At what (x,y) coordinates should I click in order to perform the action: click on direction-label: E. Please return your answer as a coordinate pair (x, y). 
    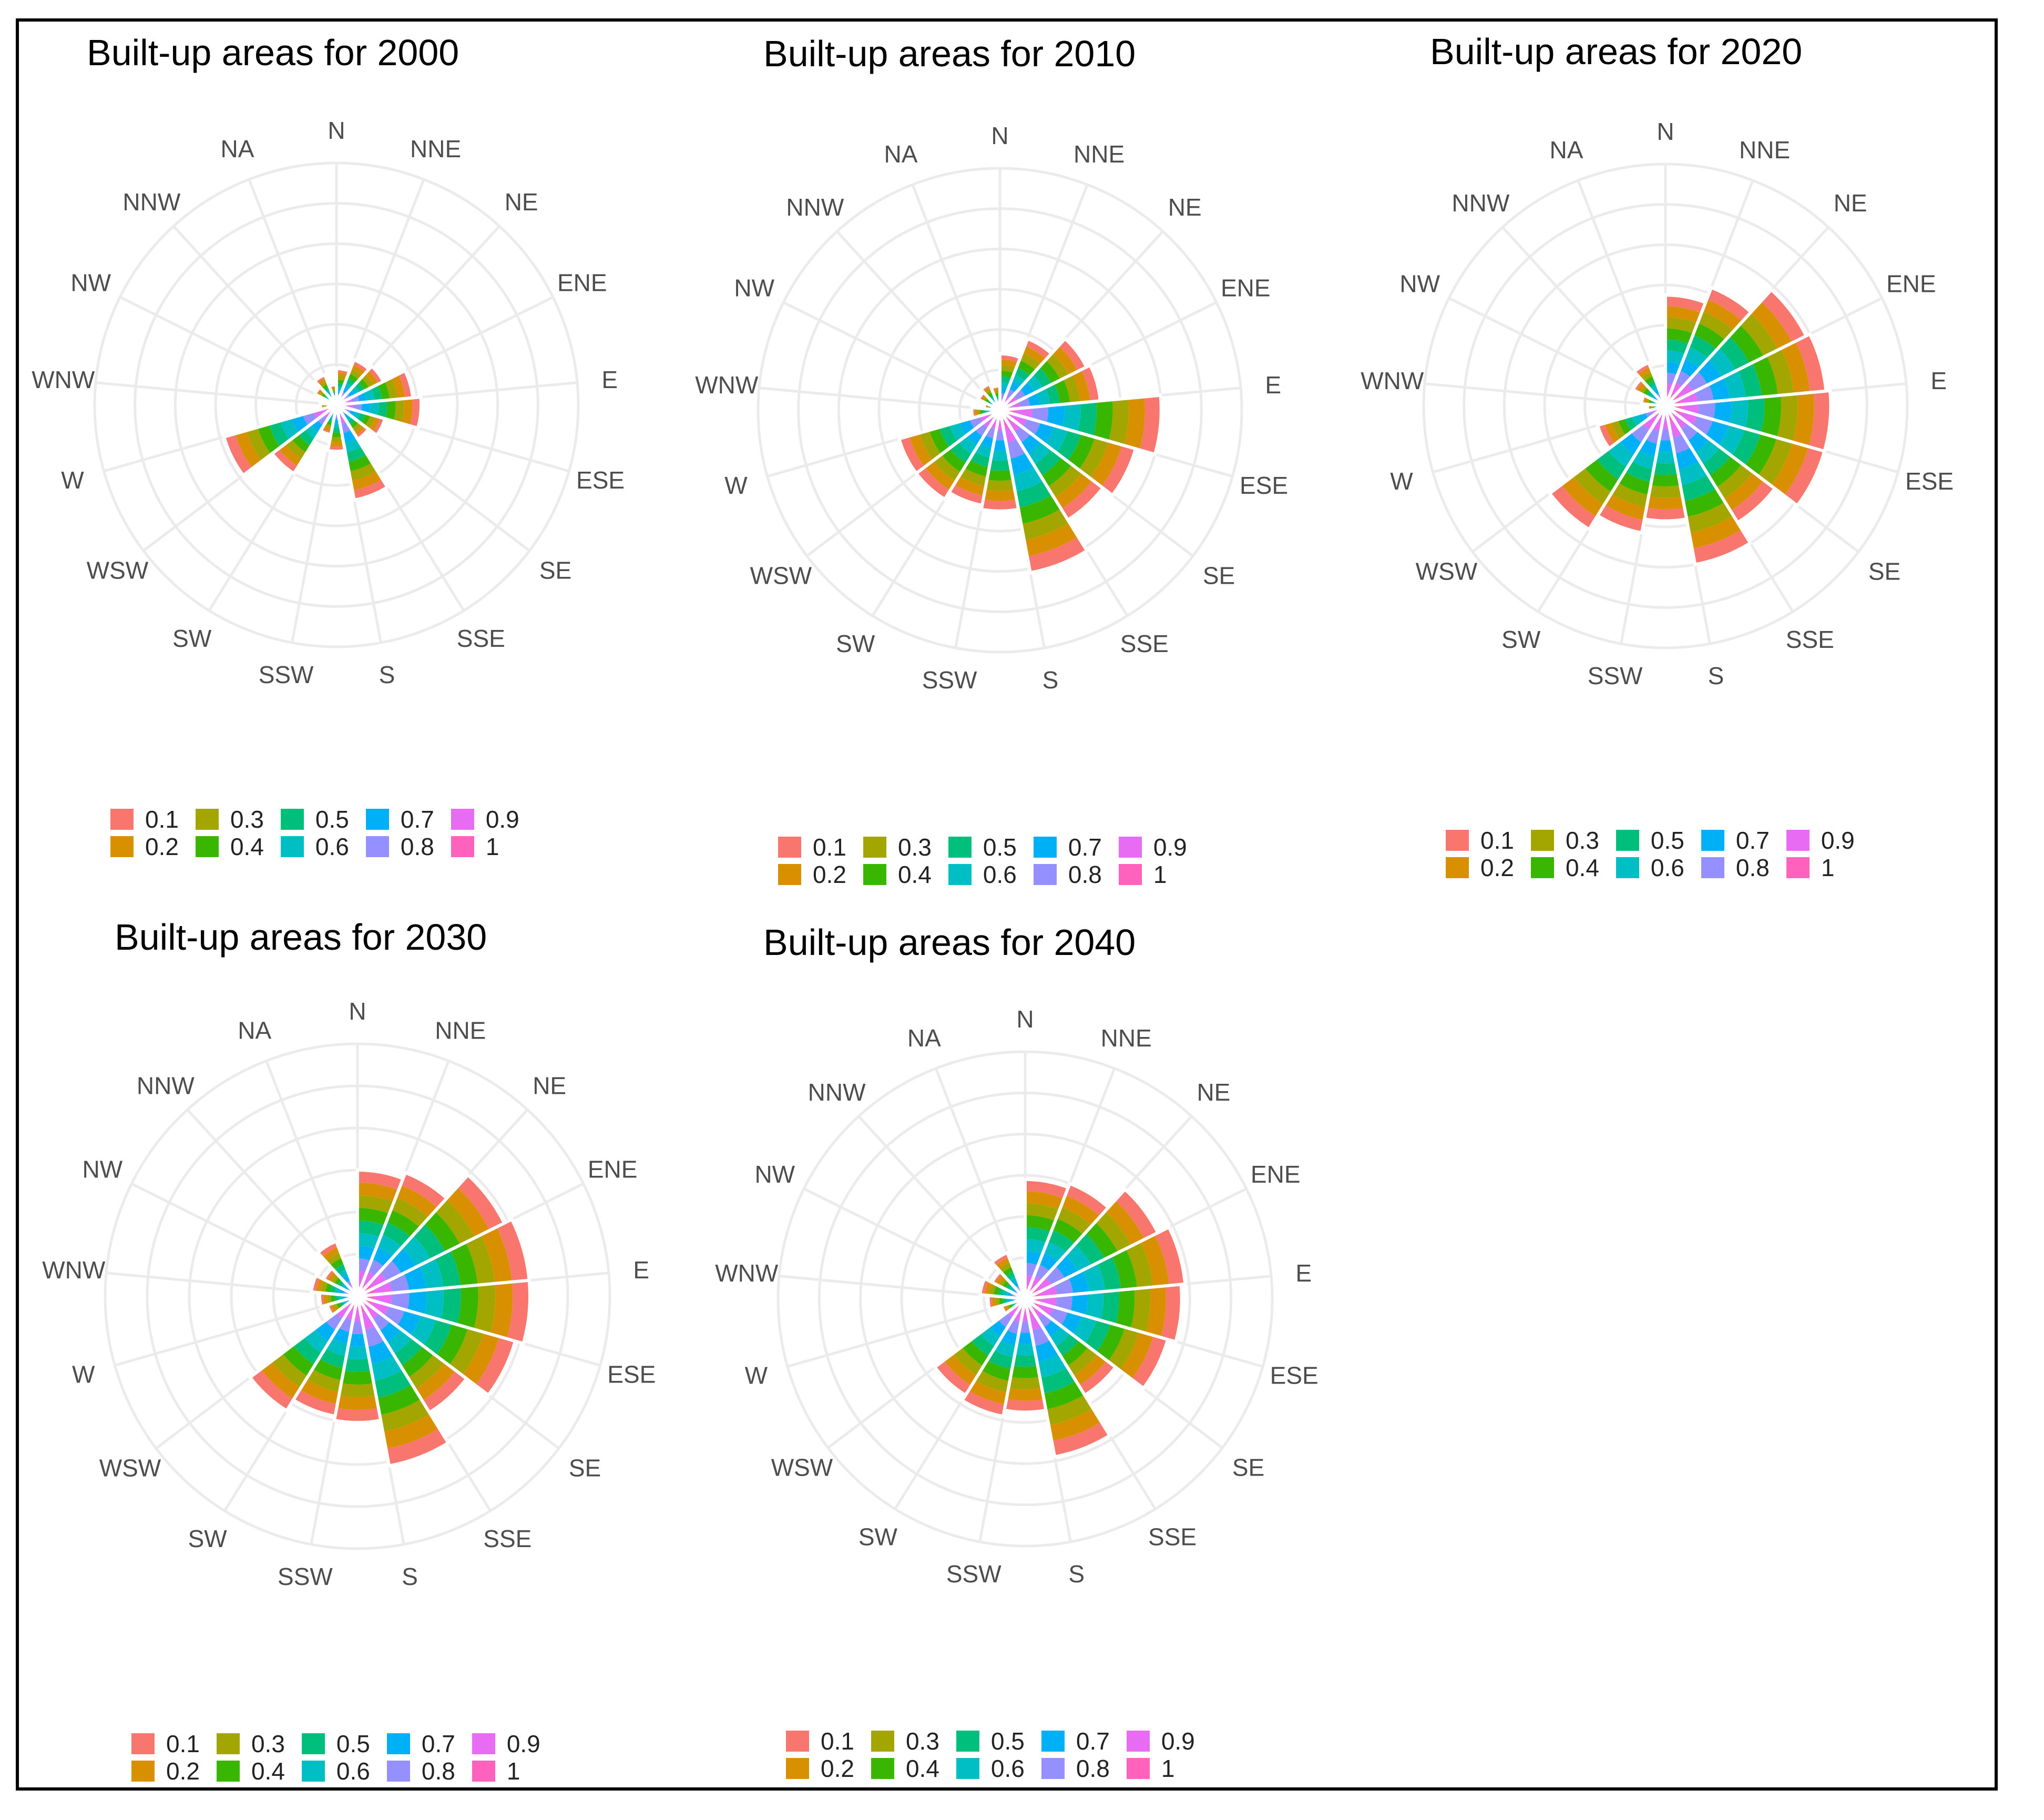
    Looking at the image, I should click on (1273, 385).